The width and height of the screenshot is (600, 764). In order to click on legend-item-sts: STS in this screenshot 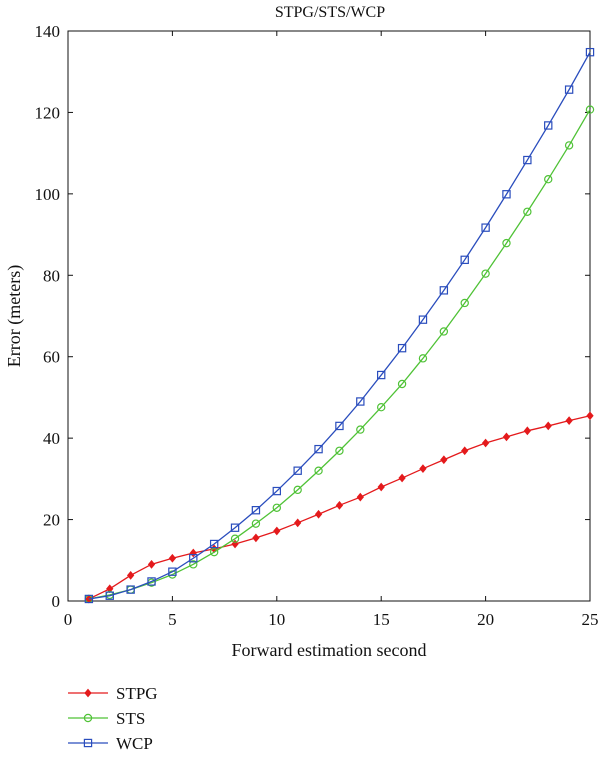, I will do `click(106, 718)`.